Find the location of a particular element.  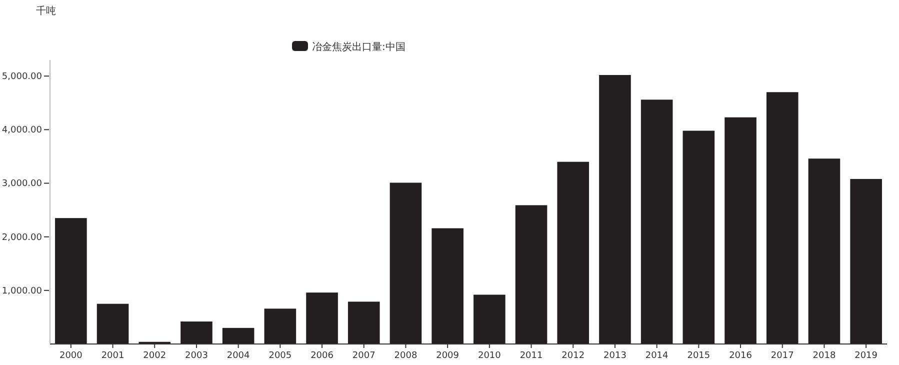

x-tick-label: 2012 is located at coordinates (573, 356).